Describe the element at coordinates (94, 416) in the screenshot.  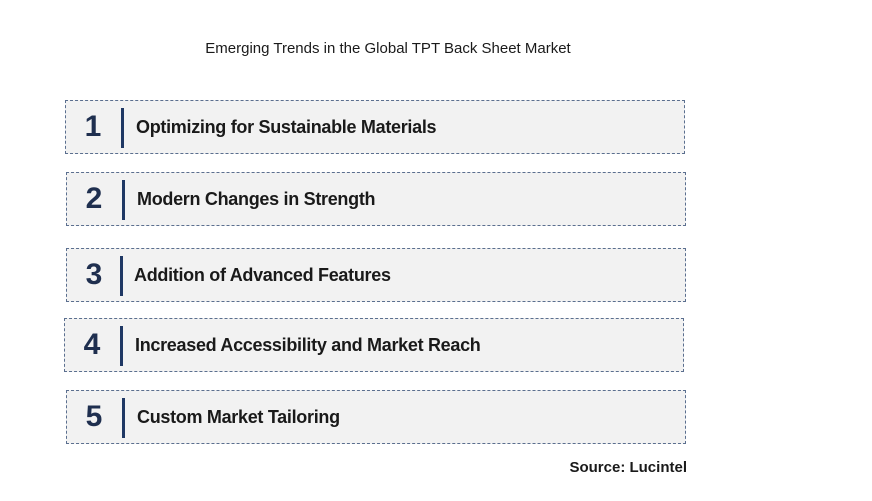
I see `trend-number: 5` at that location.